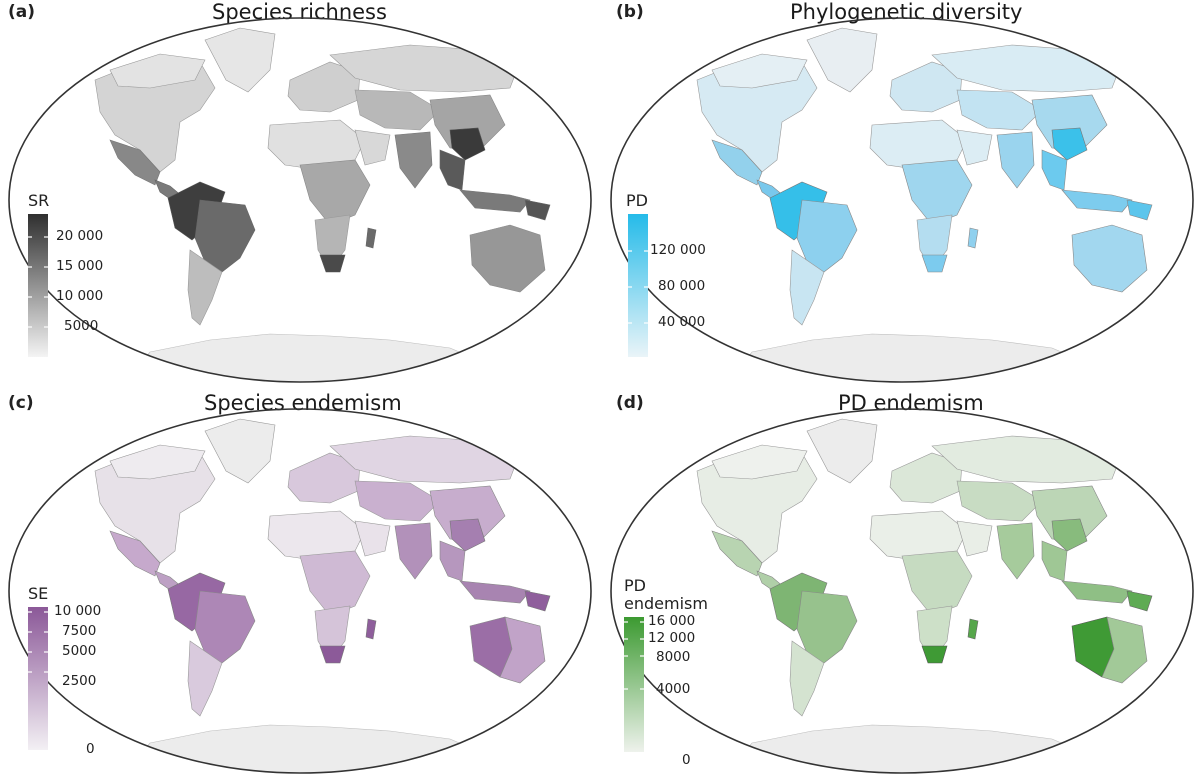  I want to click on panel-title: Species endemism, so click(303, 403).